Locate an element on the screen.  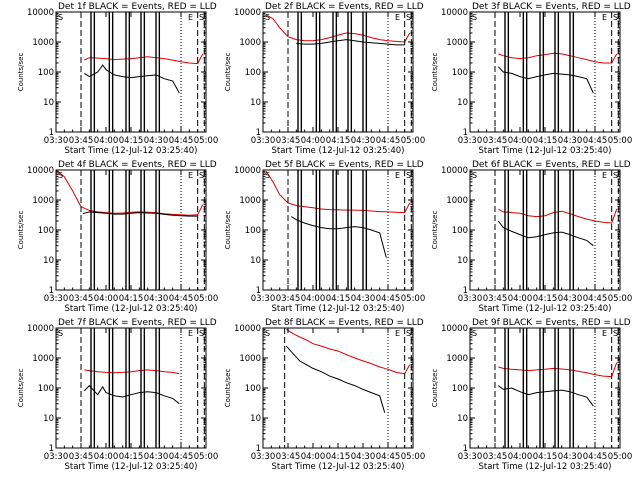
panel-title: Det 9f BLACK = Events, RED = LLD is located at coordinates (551, 323).